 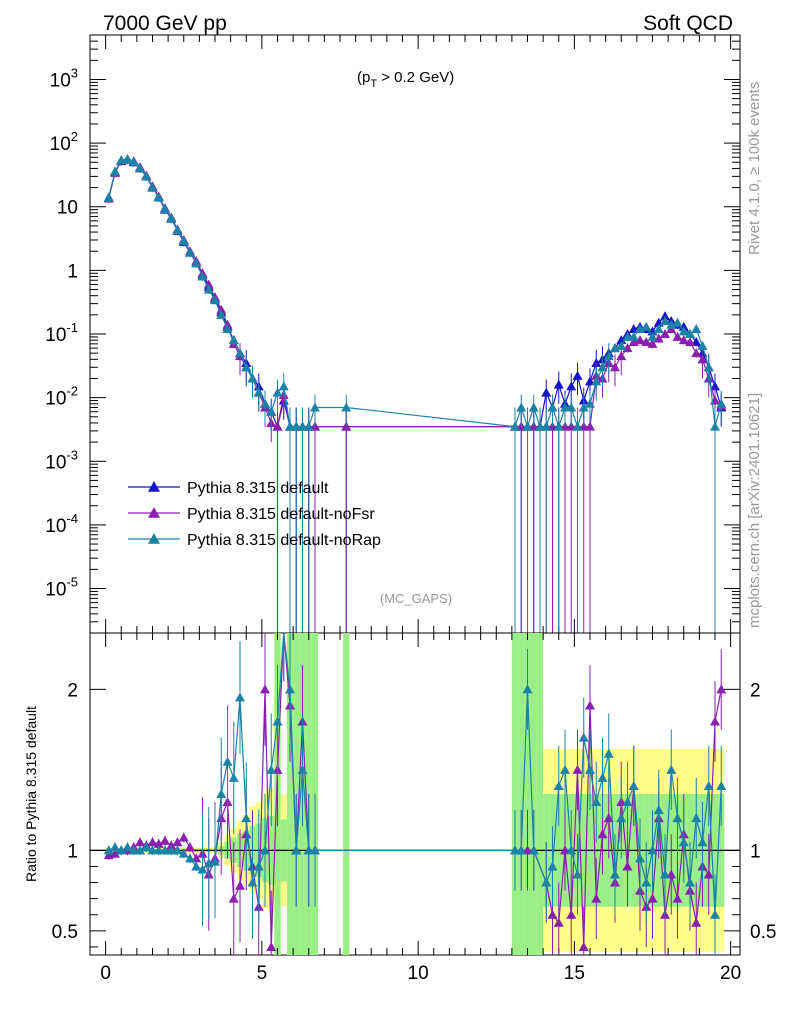 I want to click on header-left: 7000 GeV pp, so click(x=165, y=23).